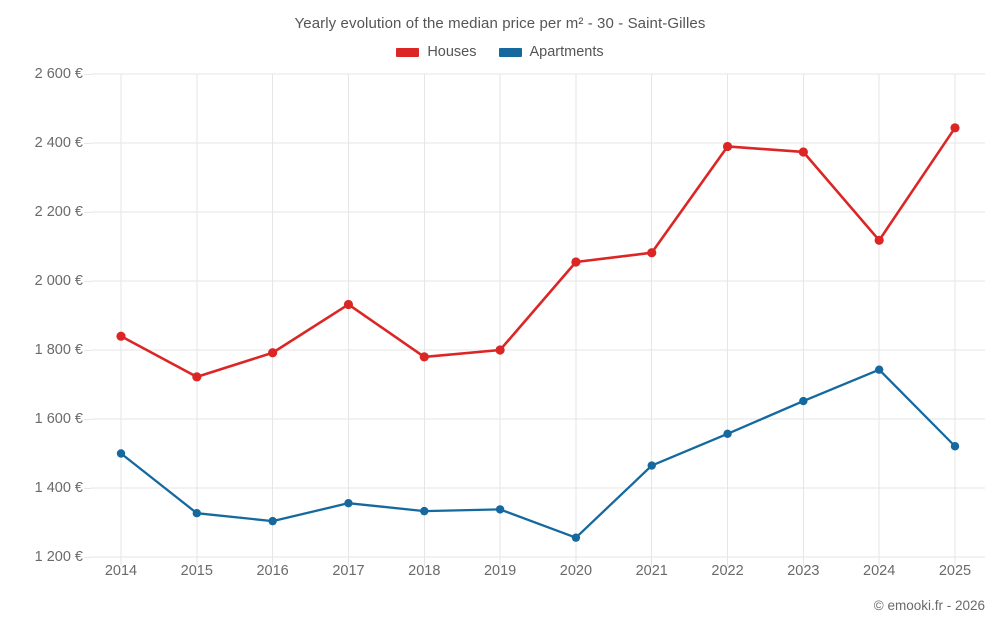 The image size is (1000, 625). I want to click on x-axis-tick-label: 2019, so click(500, 571).